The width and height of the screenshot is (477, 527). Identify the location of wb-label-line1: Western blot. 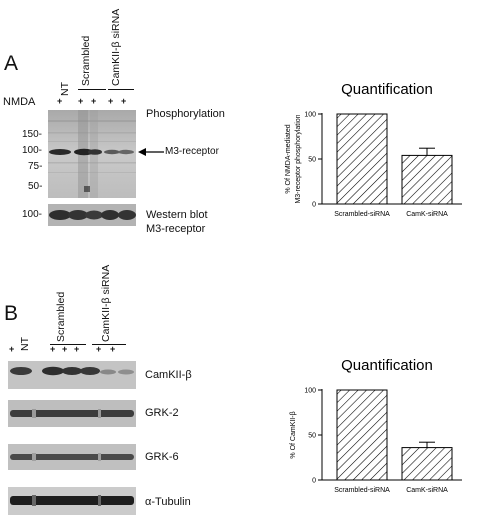
(177, 215).